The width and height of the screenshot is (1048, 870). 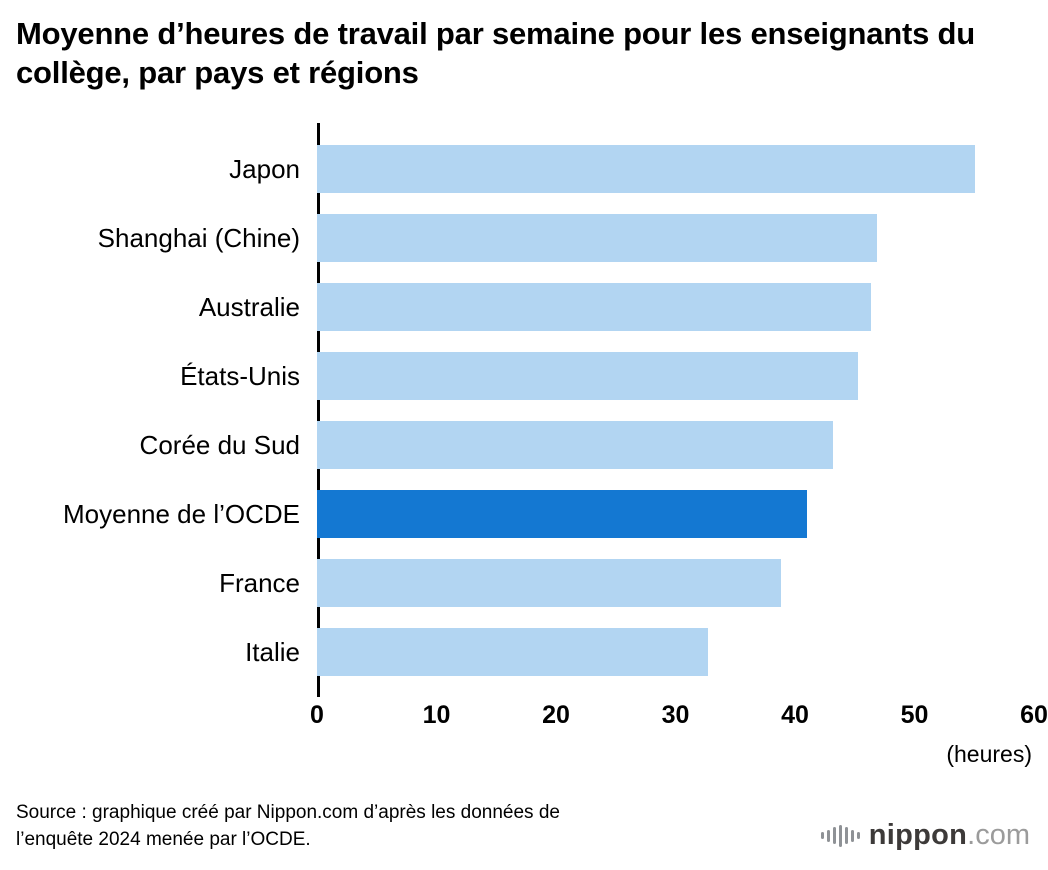 What do you see at coordinates (556, 714) in the screenshot?
I see `x-tick-label: 20` at bounding box center [556, 714].